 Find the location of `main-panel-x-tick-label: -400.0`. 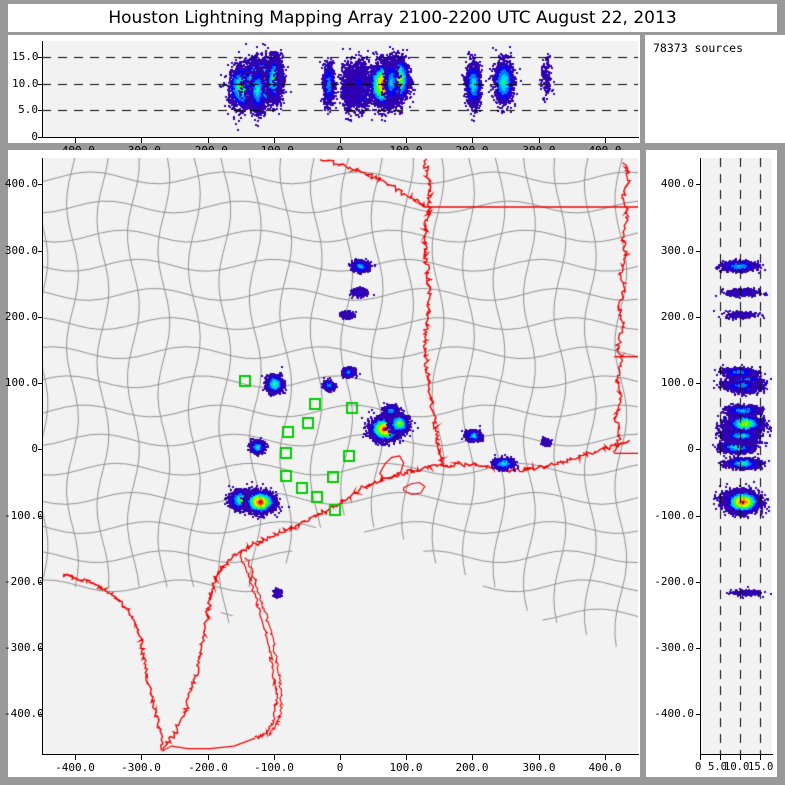

main-panel-x-tick-label: -400.0 is located at coordinates (75, 767).